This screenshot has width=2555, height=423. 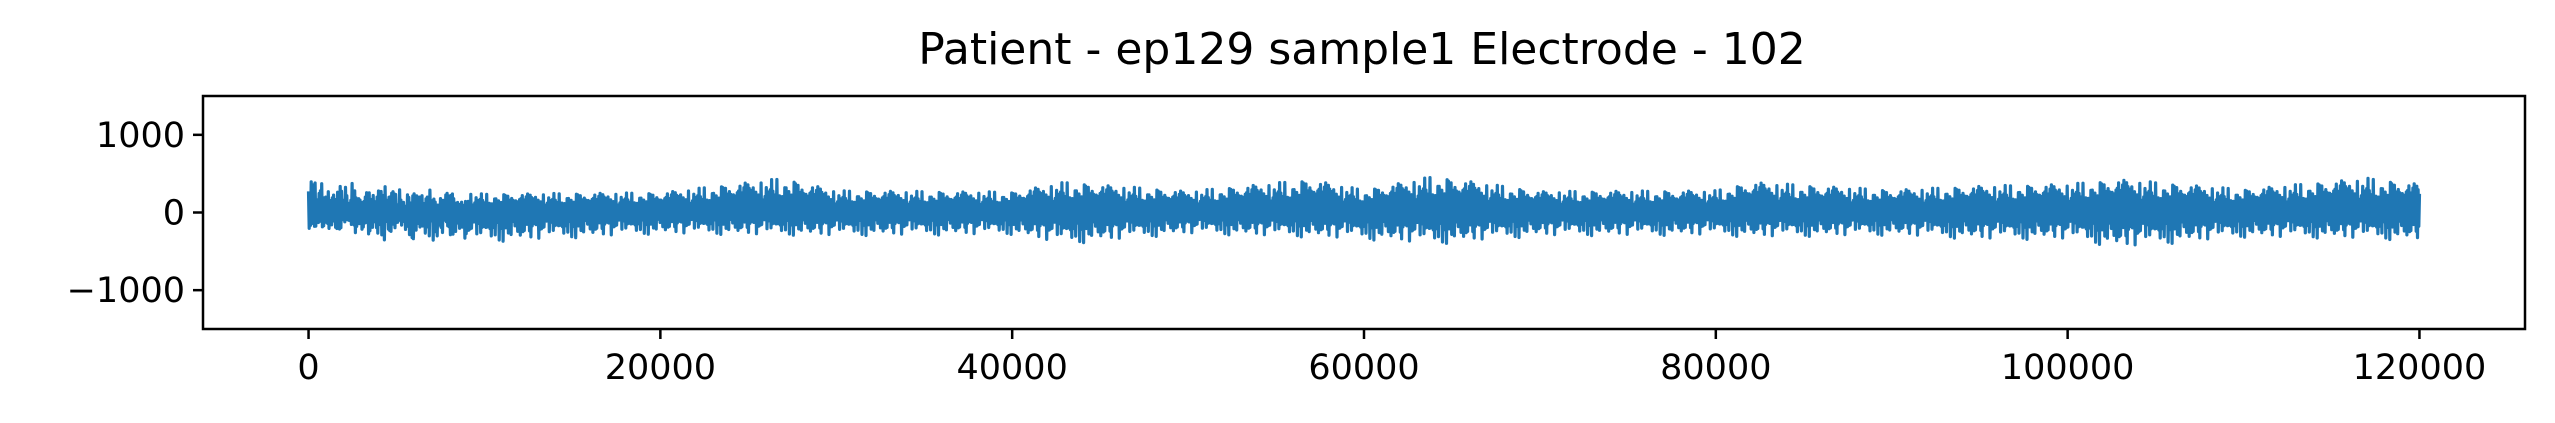 What do you see at coordinates (1012, 368) in the screenshot?
I see `x-tick-label: 40000` at bounding box center [1012, 368].